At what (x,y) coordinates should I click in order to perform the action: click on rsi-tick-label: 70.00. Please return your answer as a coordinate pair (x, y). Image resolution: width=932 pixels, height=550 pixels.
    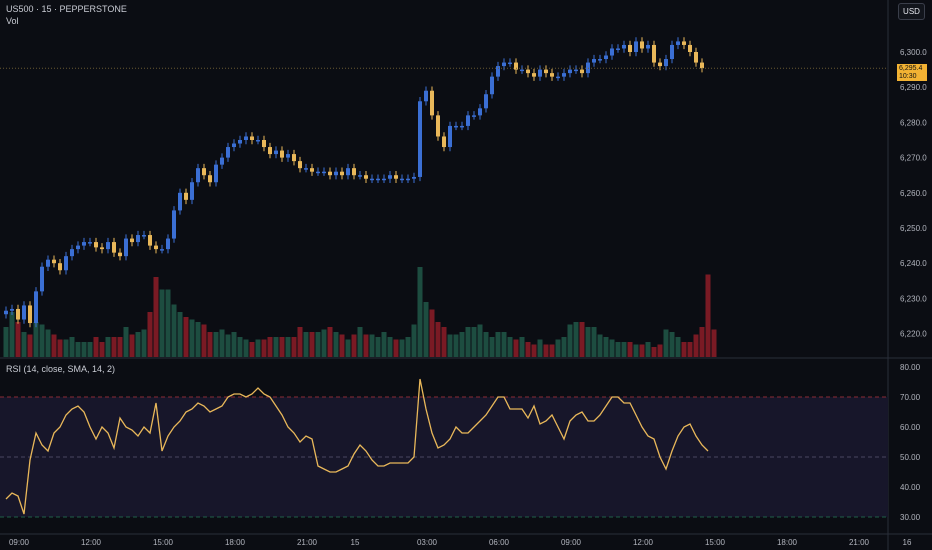
    Looking at the image, I should click on (910, 397).